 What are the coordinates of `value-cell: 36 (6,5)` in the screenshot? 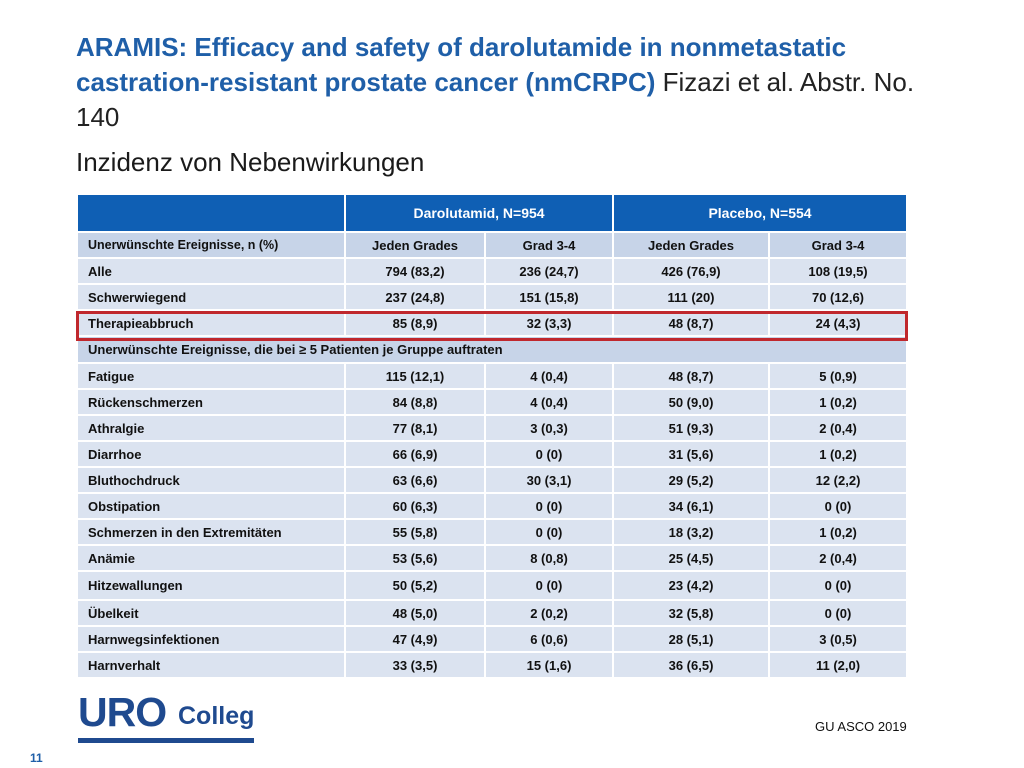 It's located at (691, 665).